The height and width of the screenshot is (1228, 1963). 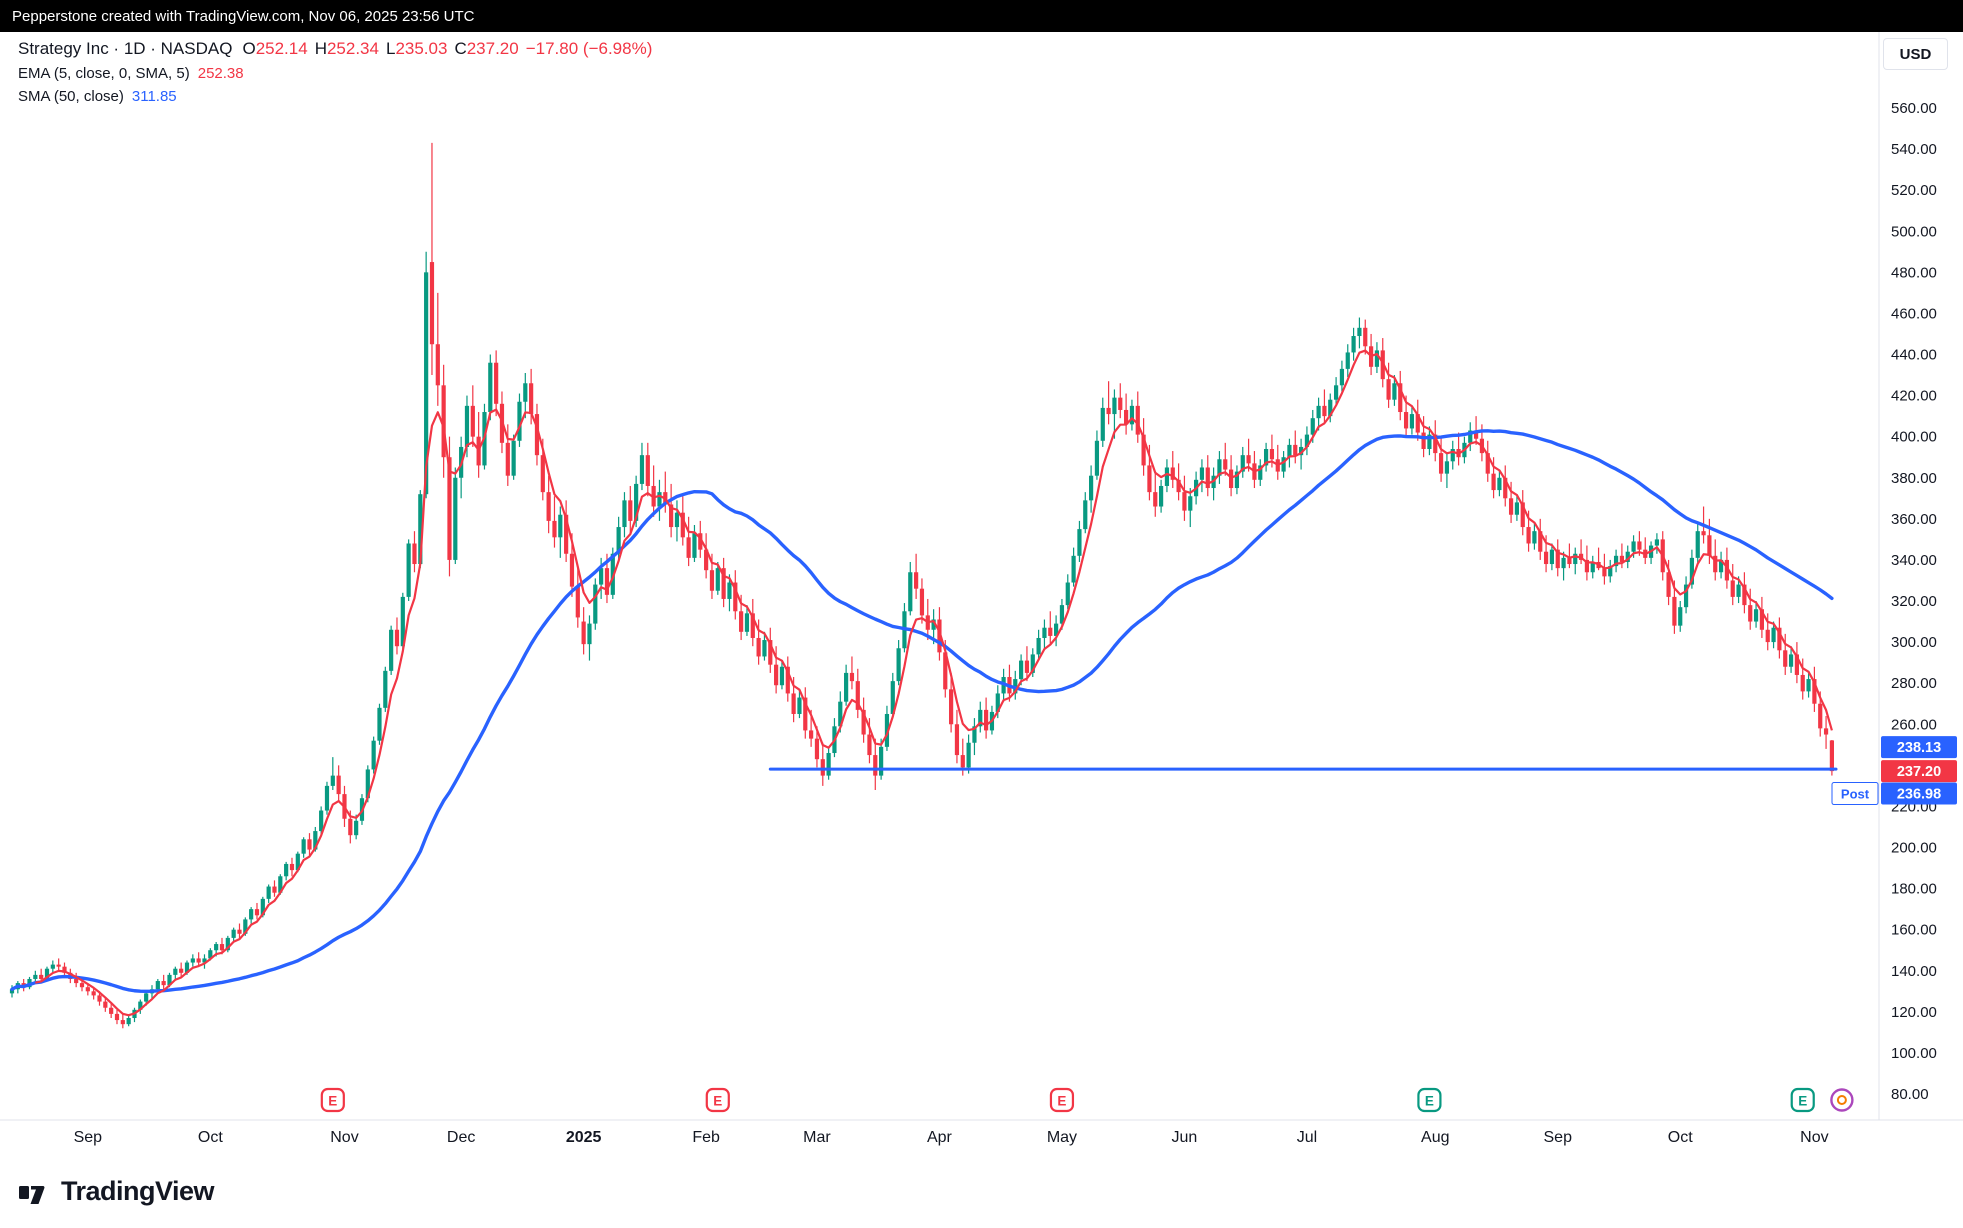 I want to click on svg-text: May, so click(x=1062, y=1137).